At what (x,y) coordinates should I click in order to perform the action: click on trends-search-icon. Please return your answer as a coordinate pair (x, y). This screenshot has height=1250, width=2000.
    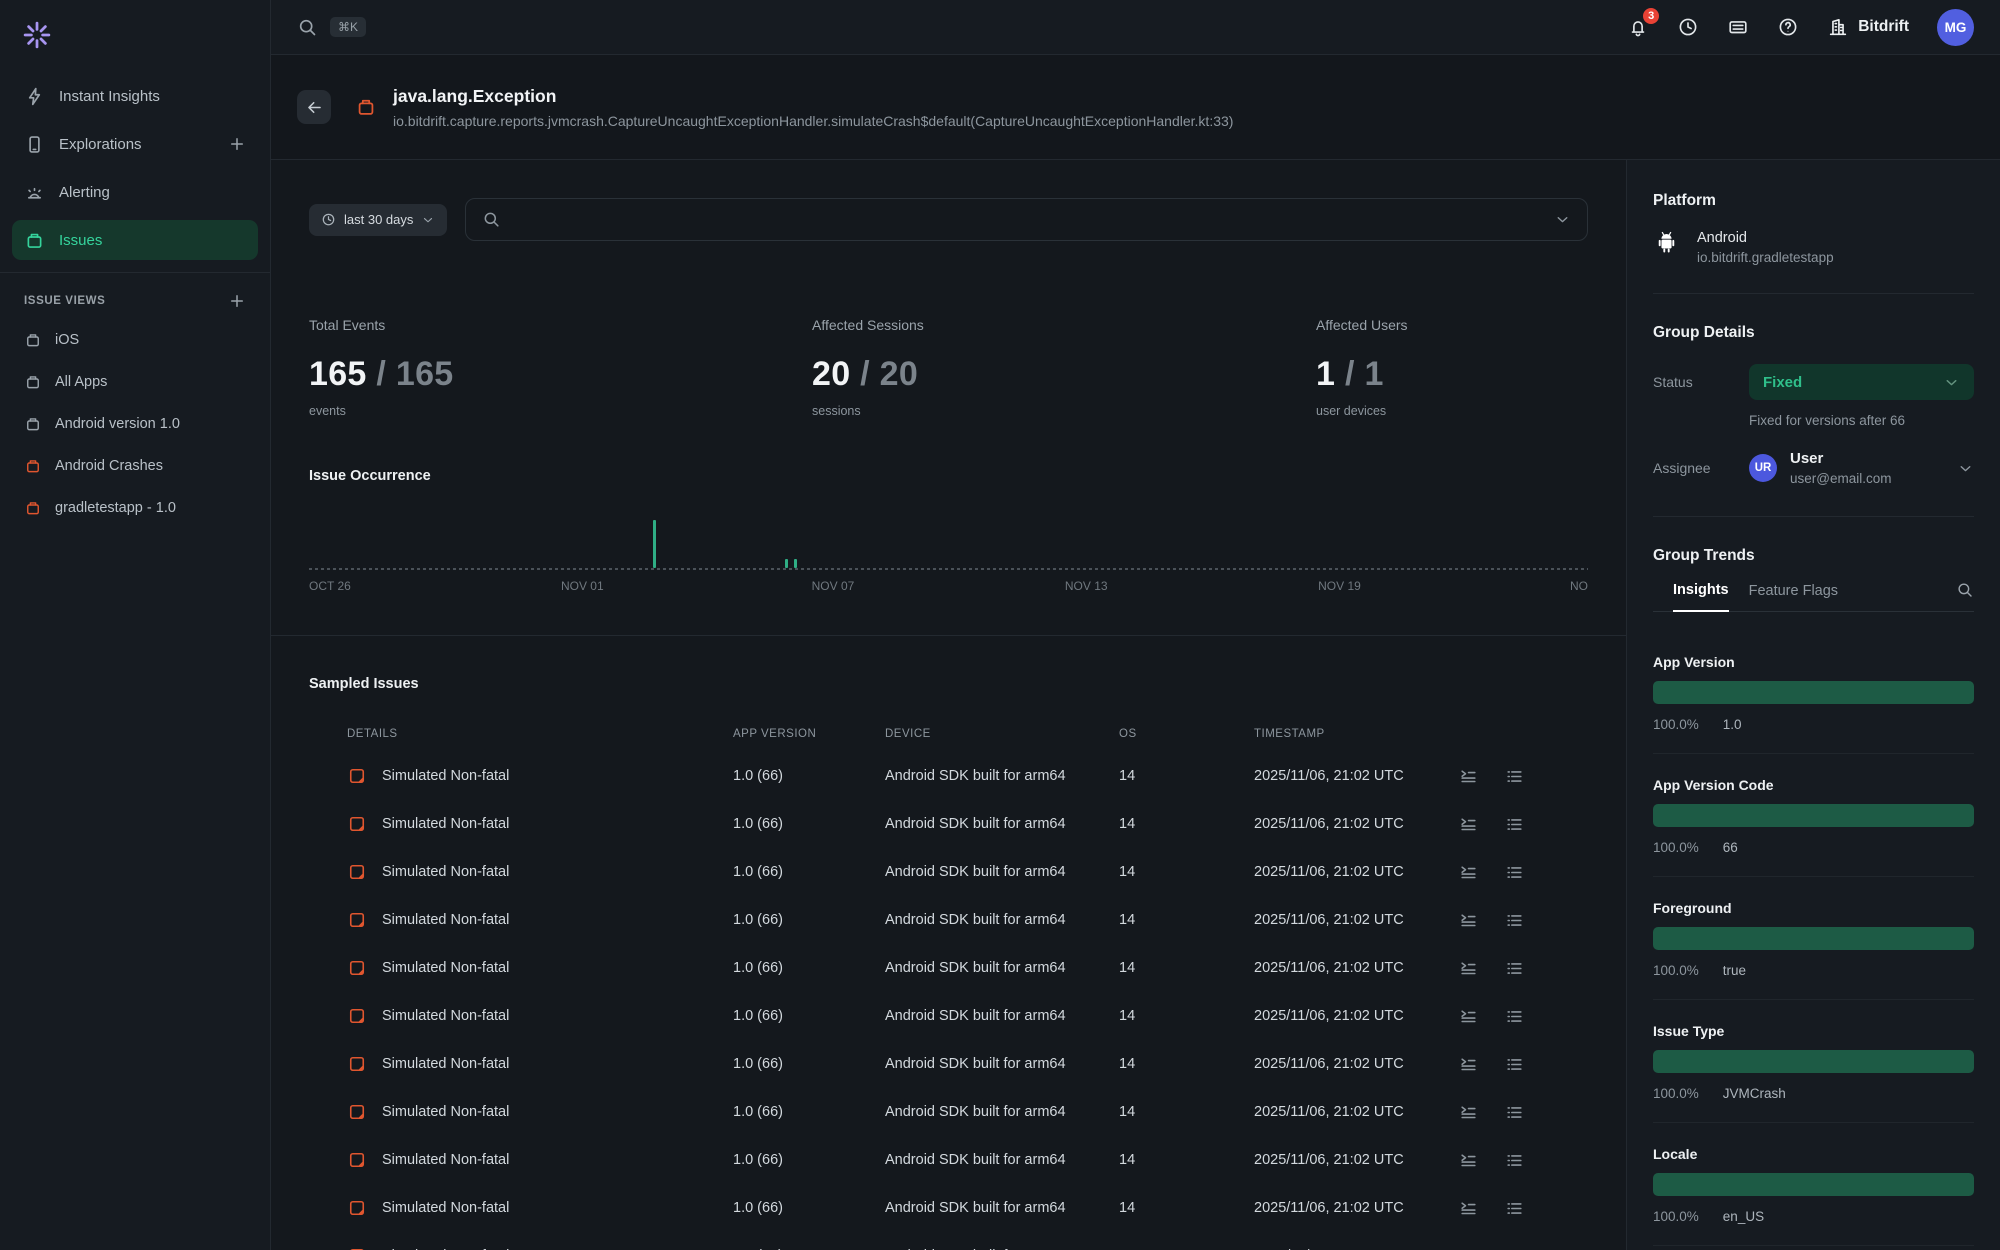
    Looking at the image, I should click on (1965, 590).